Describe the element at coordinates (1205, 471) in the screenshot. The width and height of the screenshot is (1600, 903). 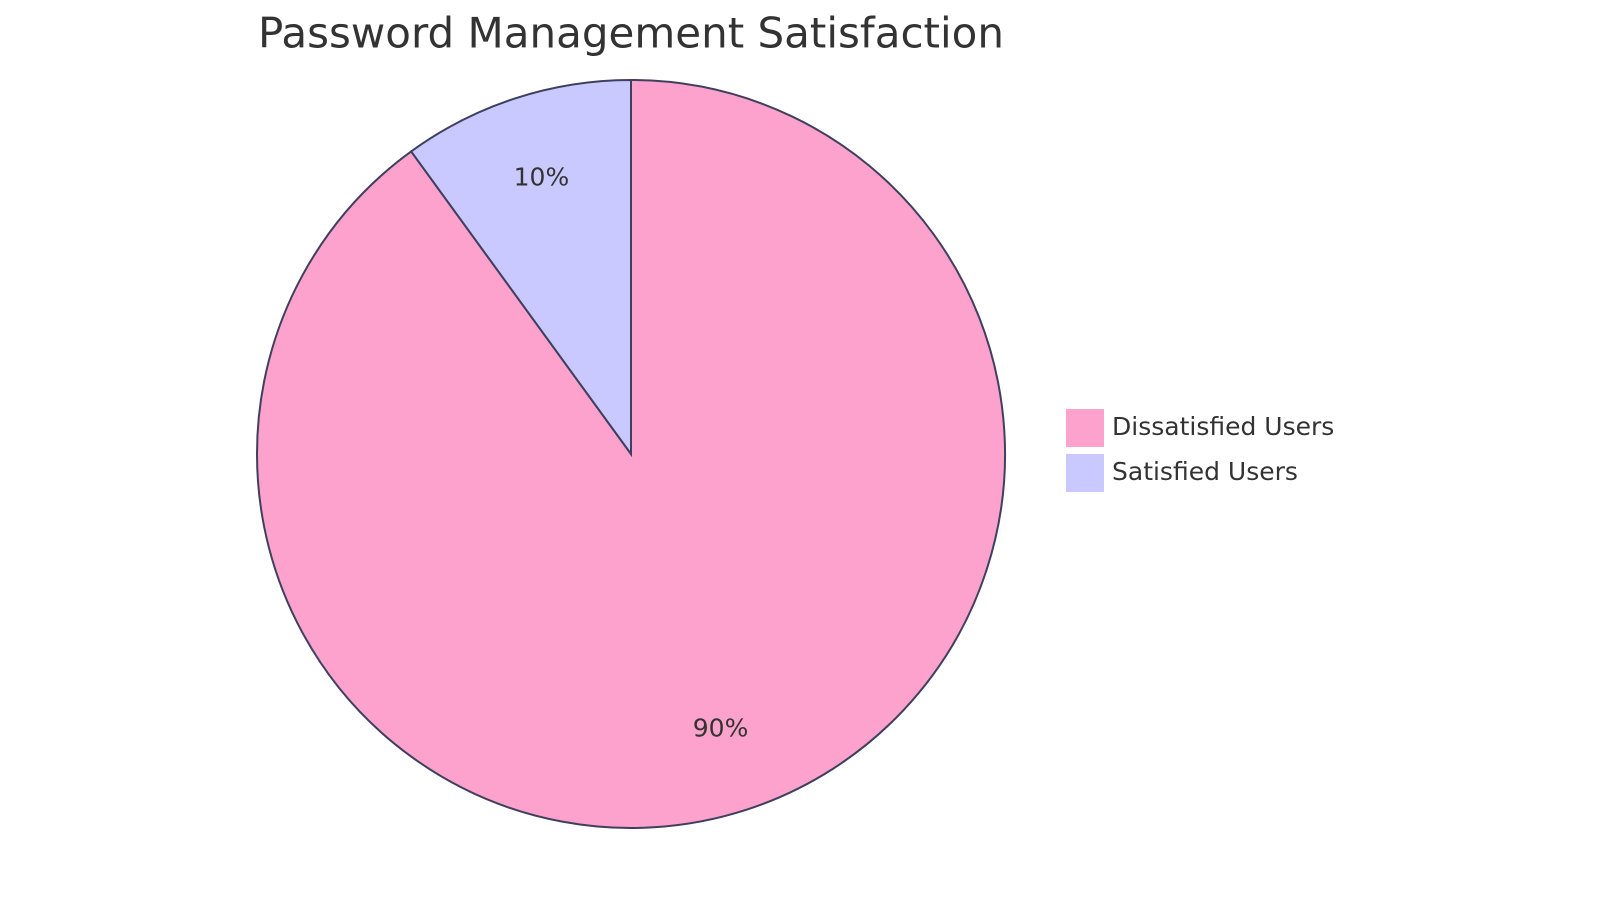
I see `legend-text: Satisfied Users` at that location.